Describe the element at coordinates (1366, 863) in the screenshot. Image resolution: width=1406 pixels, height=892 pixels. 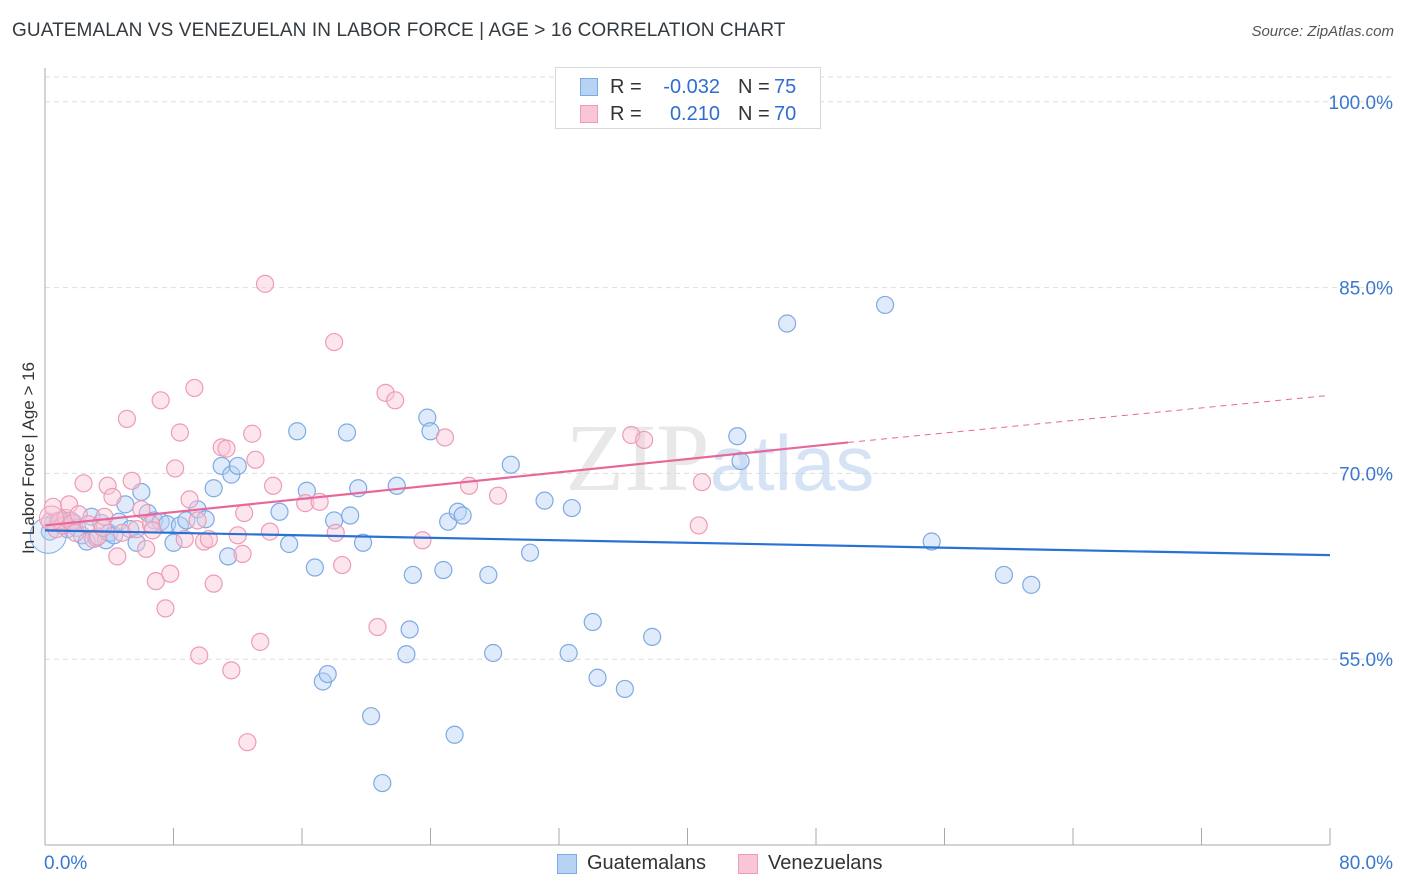
I see `x-tick-label: 80.0%` at that location.